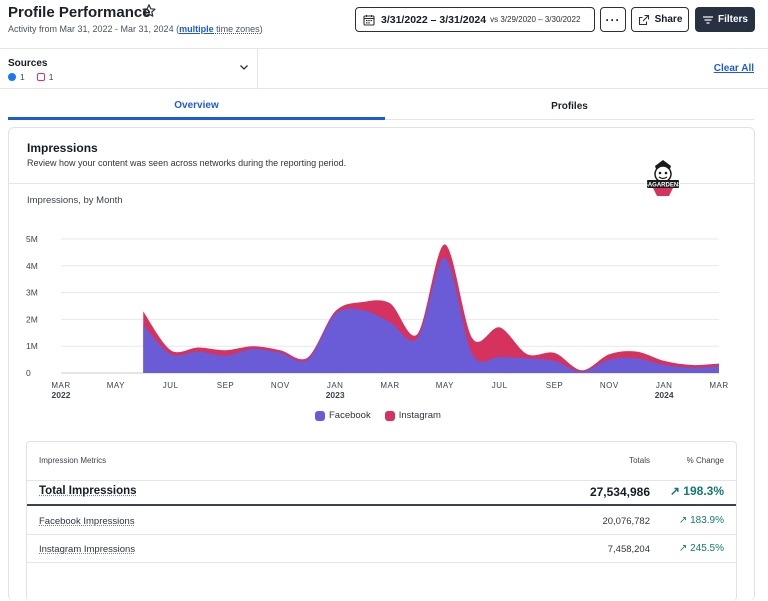 Image resolution: width=768 pixels, height=601 pixels. I want to click on table-row-facebook-impressions: Facebook Impressions 20,076,782 ↗ 183.9%, so click(381, 521).